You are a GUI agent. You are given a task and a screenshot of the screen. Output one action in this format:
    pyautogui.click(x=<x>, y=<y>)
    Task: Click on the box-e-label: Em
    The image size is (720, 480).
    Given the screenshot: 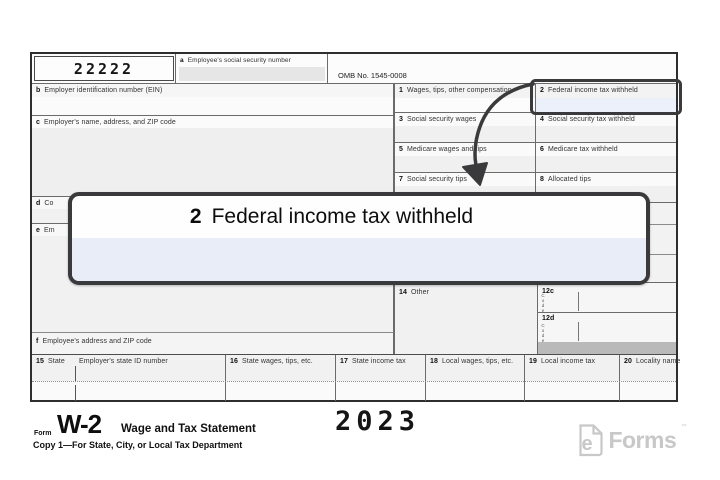 What is the action you would take?
    pyautogui.click(x=49, y=230)
    